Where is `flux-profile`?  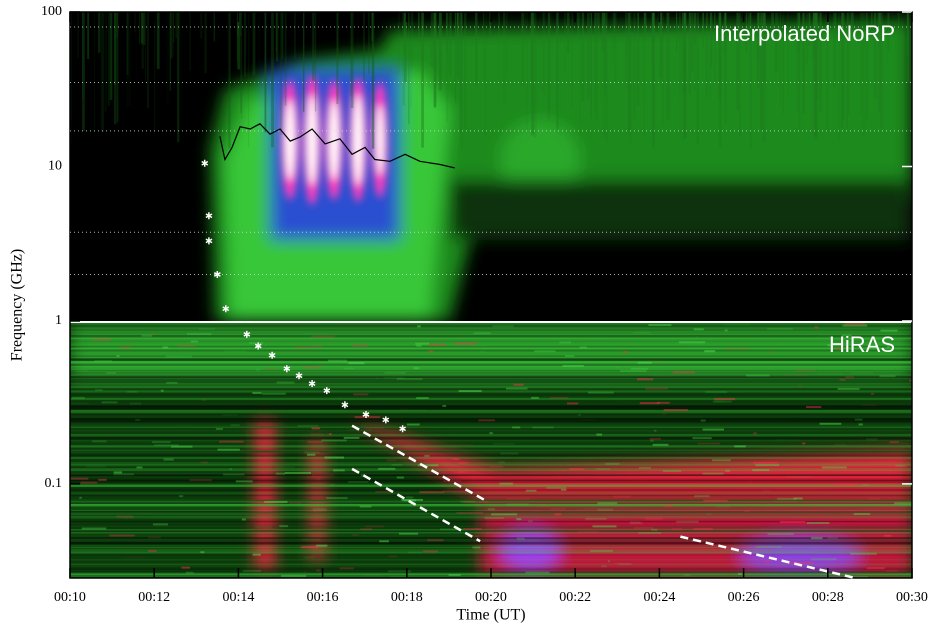
flux-profile is located at coordinates (337, 146).